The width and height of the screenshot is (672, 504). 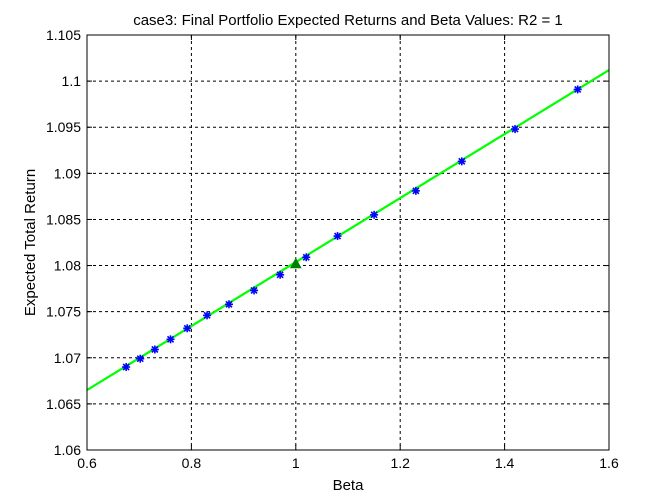 I want to click on y-tick-label: 1.105, so click(x=63, y=35).